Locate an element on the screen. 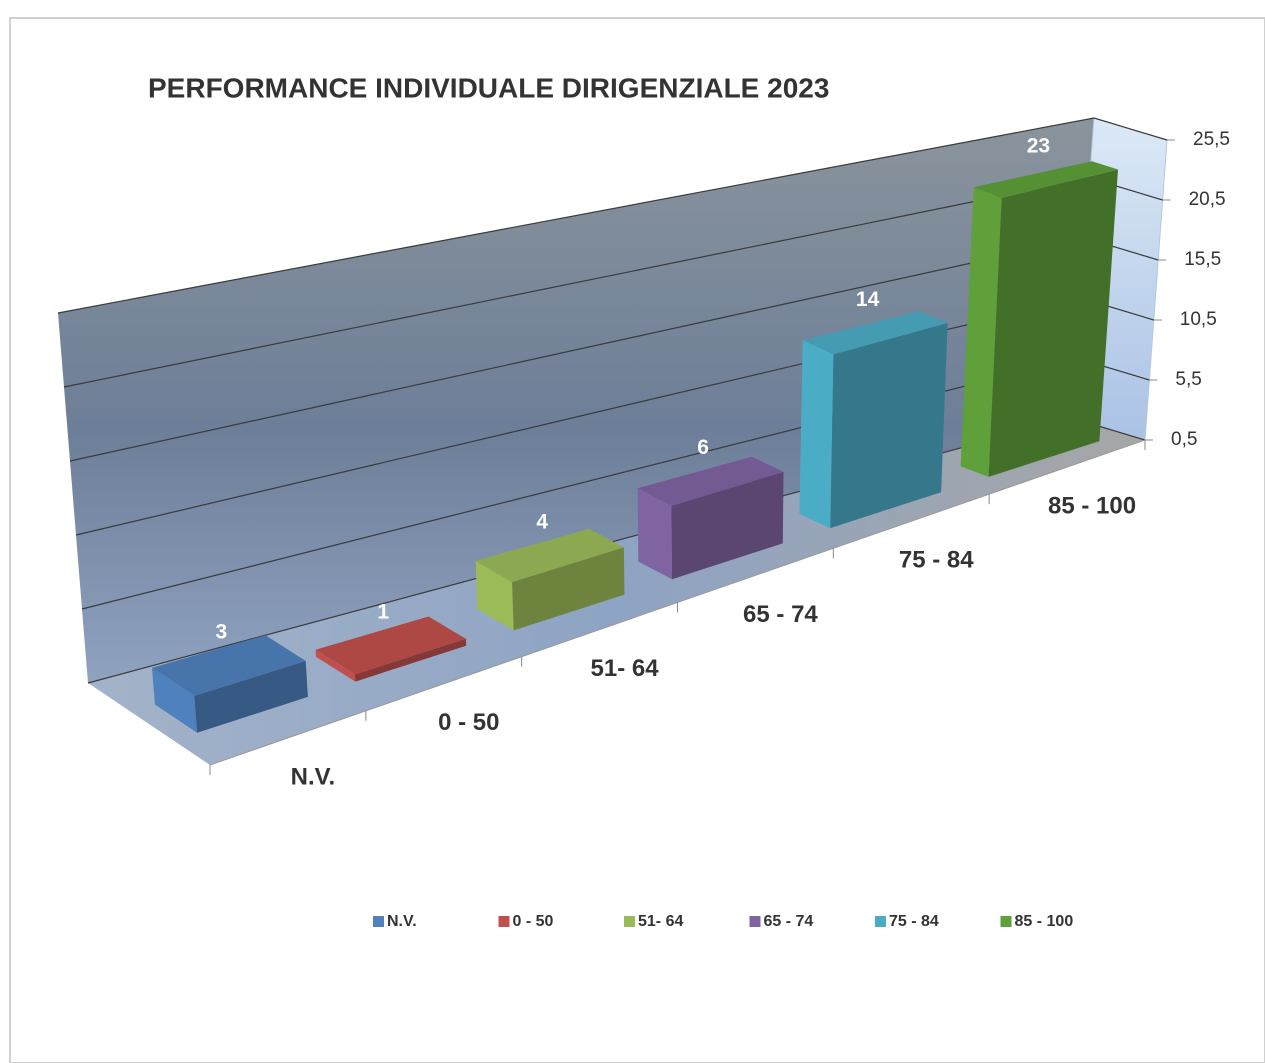 Image resolution: width=1265 pixels, height=1063 pixels. x-tick-label: 85 - 100 is located at coordinates (1092, 505).